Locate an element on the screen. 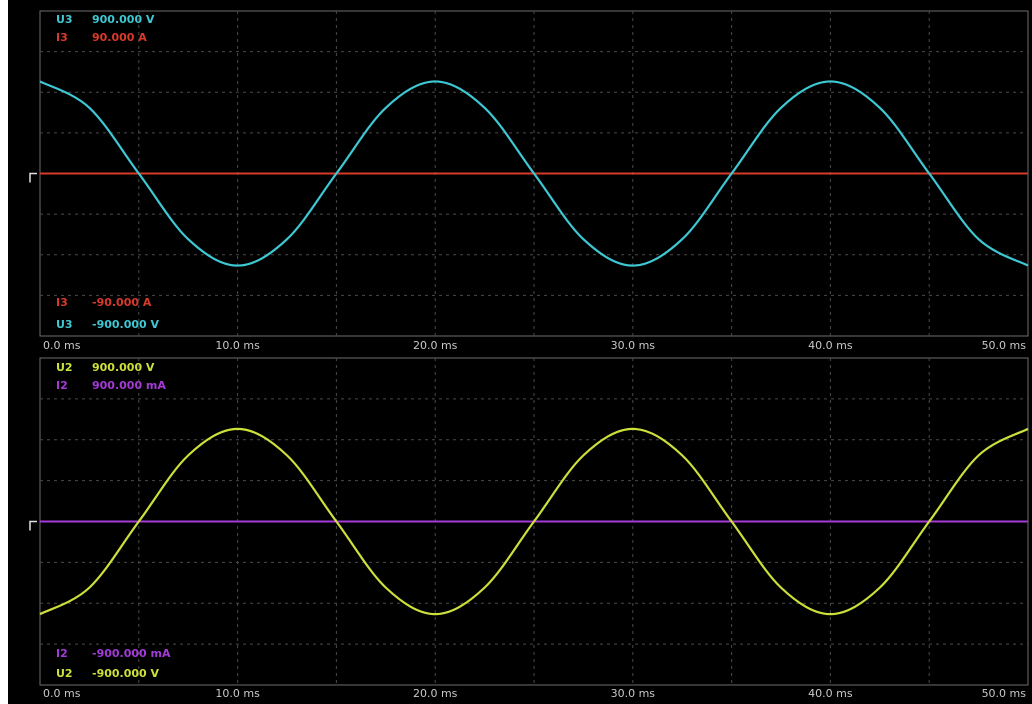 This screenshot has width=1032, height=704. i3-max-label: 90.000 A is located at coordinates (119, 37).